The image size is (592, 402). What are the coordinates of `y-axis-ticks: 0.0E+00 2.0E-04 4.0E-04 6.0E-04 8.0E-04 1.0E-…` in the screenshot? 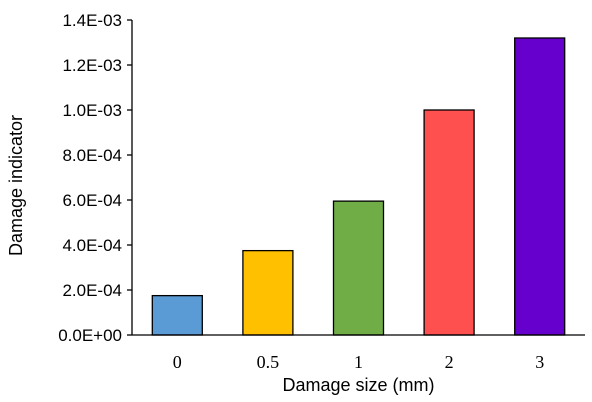 It's located at (95, 178).